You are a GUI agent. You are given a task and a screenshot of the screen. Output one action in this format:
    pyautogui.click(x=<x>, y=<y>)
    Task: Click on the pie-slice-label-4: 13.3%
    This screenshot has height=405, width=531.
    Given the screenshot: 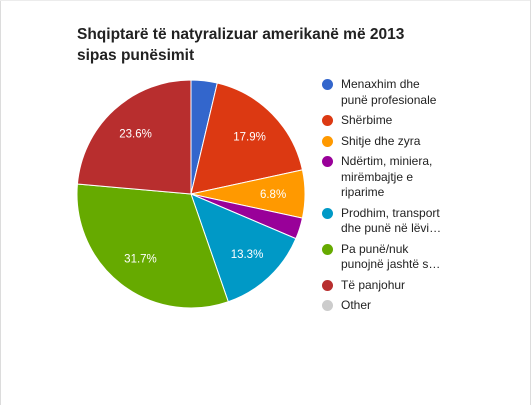 What is the action you would take?
    pyautogui.click(x=247, y=255)
    